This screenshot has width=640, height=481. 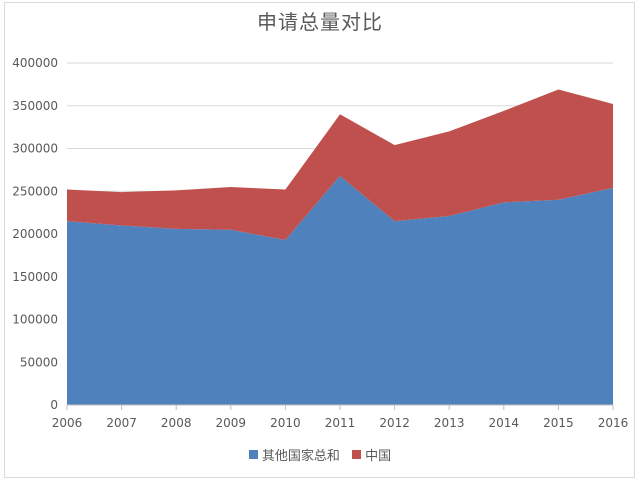 I want to click on x-tick-label: 2015, so click(x=558, y=423).